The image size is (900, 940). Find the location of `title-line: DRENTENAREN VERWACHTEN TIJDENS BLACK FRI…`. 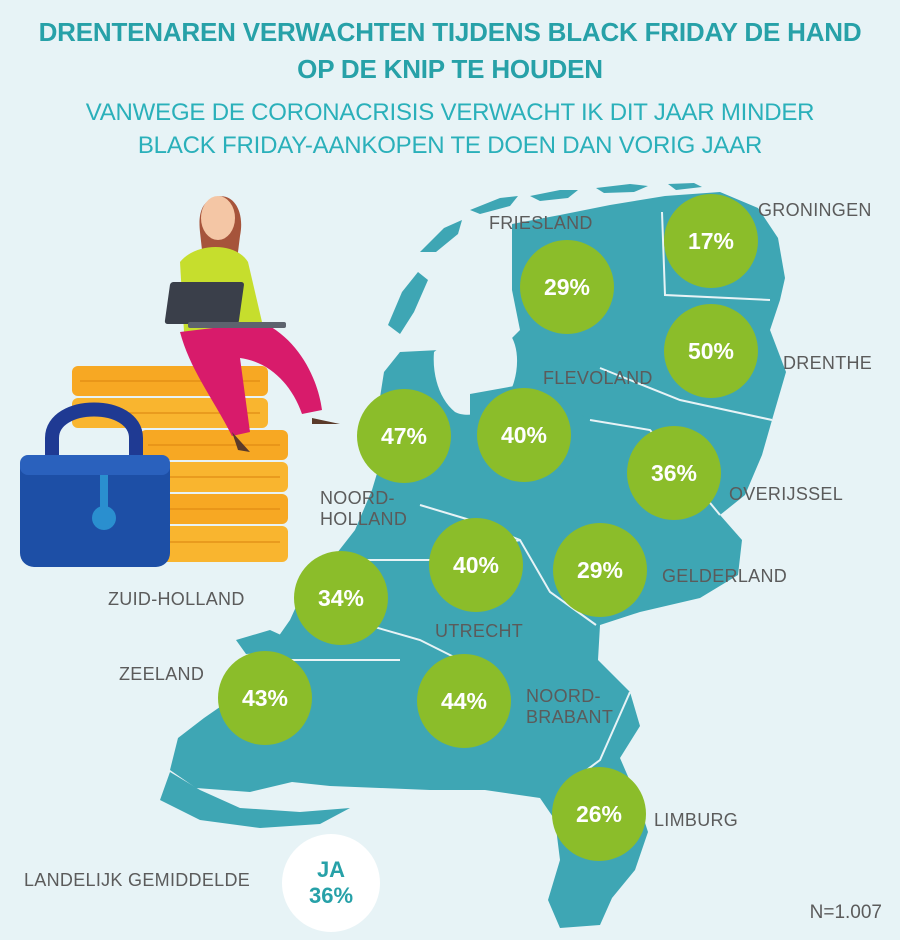

title-line: DRENTENAREN VERWACHTEN TIJDENS BLACK FRI… is located at coordinates (450, 32).